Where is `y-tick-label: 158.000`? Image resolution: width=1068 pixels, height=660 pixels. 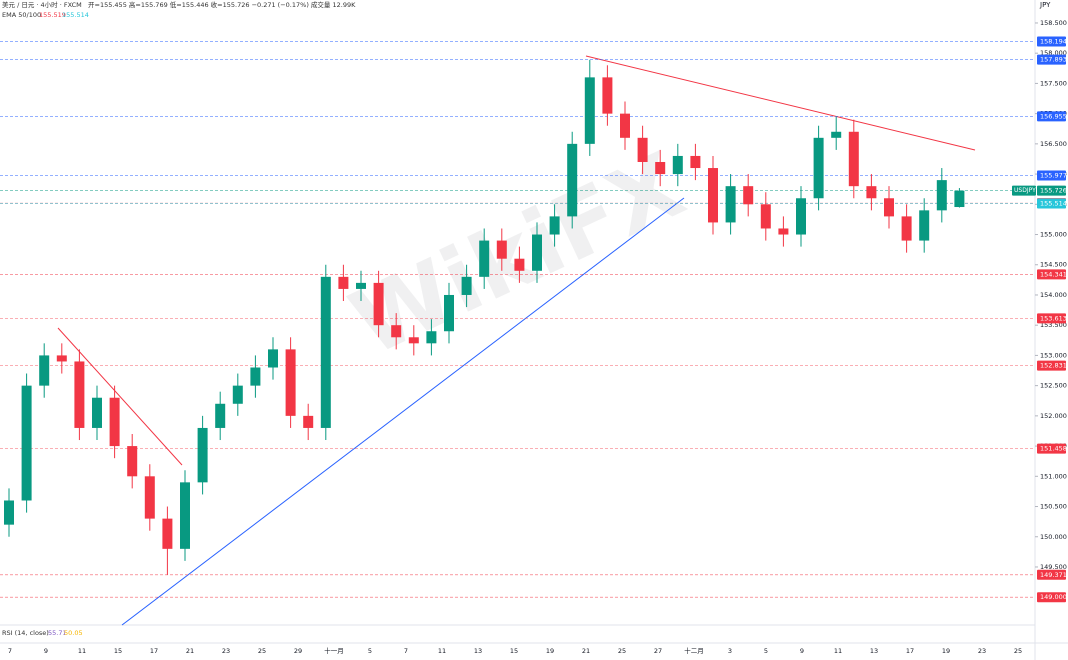
y-tick-label: 158.000 is located at coordinates (1053, 53).